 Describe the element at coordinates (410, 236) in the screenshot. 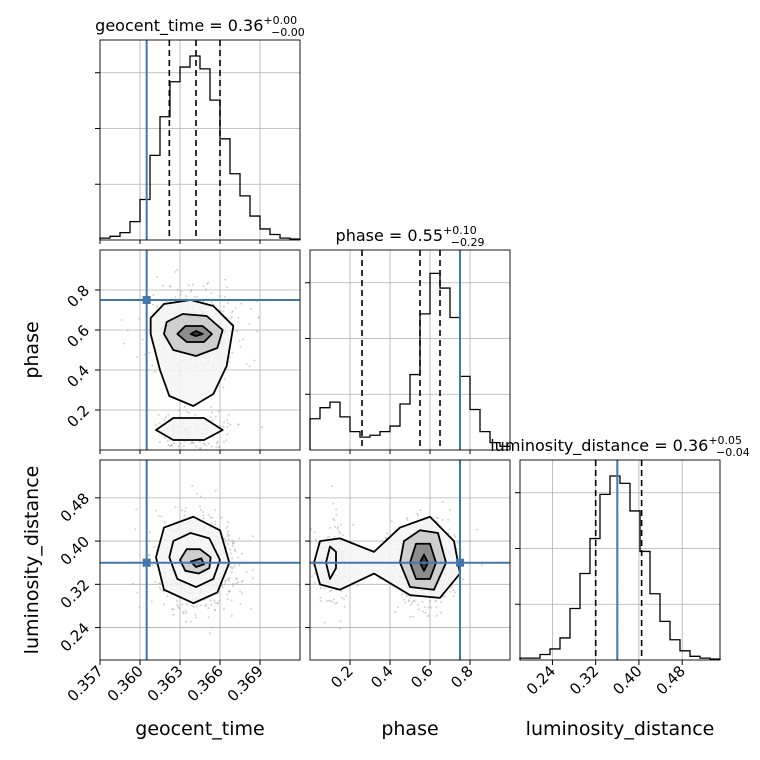

I see `panel-title-phase: phase = 0.55+0.10 −0.29` at that location.